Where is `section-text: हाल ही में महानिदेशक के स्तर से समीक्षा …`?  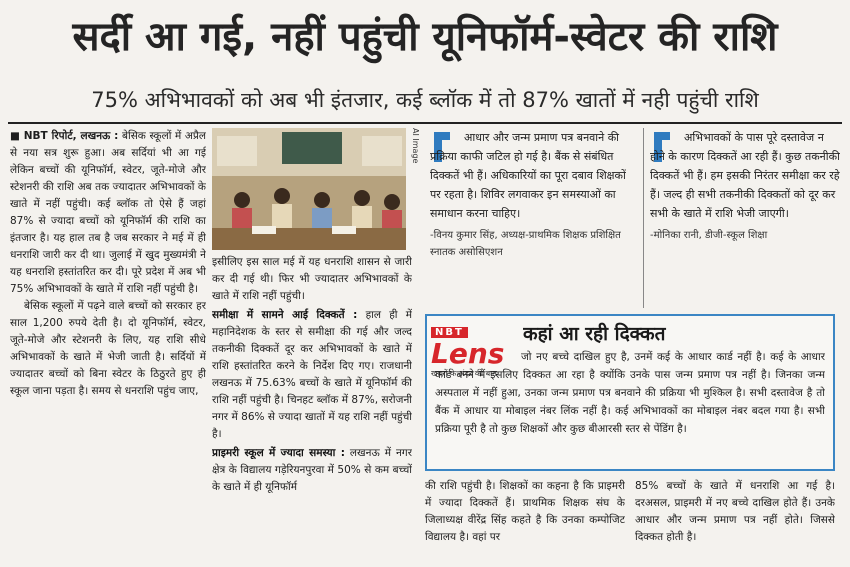 section-text: हाल ही में महानिदेशक के स्तर से समीक्षा … is located at coordinates (312, 374).